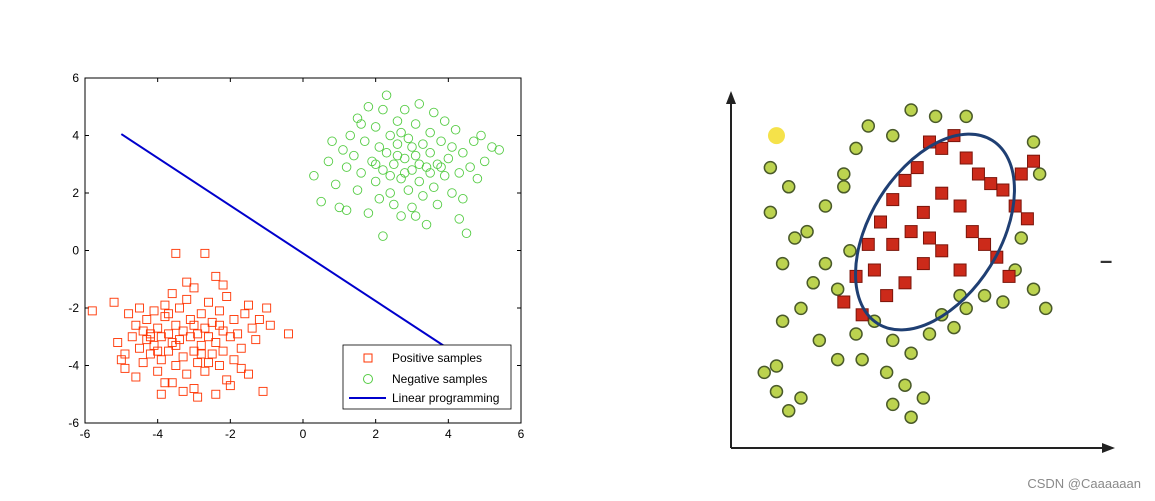 The width and height of the screenshot is (1155, 501). What do you see at coordinates (75, 251) in the screenshot?
I see `y-tick-label: 0` at bounding box center [75, 251].